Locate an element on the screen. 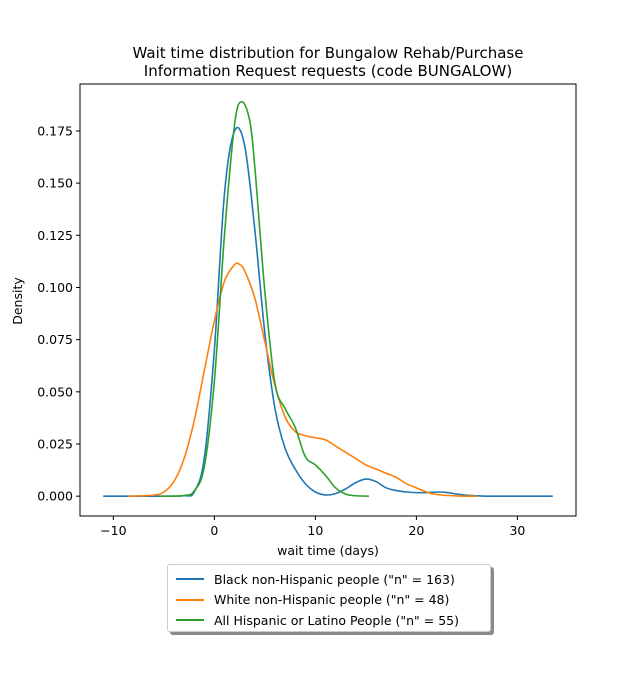  x-tick-label: 10 is located at coordinates (315, 530).